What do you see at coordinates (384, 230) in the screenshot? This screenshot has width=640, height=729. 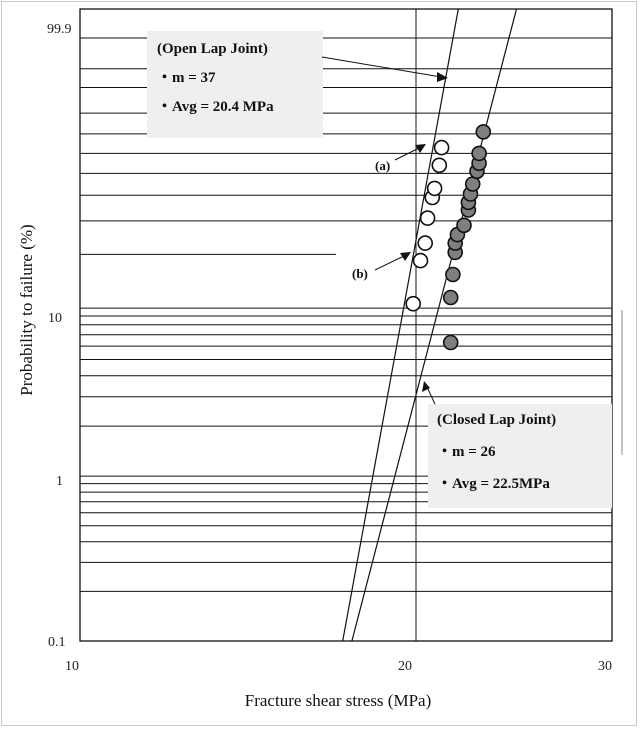 I see `leader-arrows` at bounding box center [384, 230].